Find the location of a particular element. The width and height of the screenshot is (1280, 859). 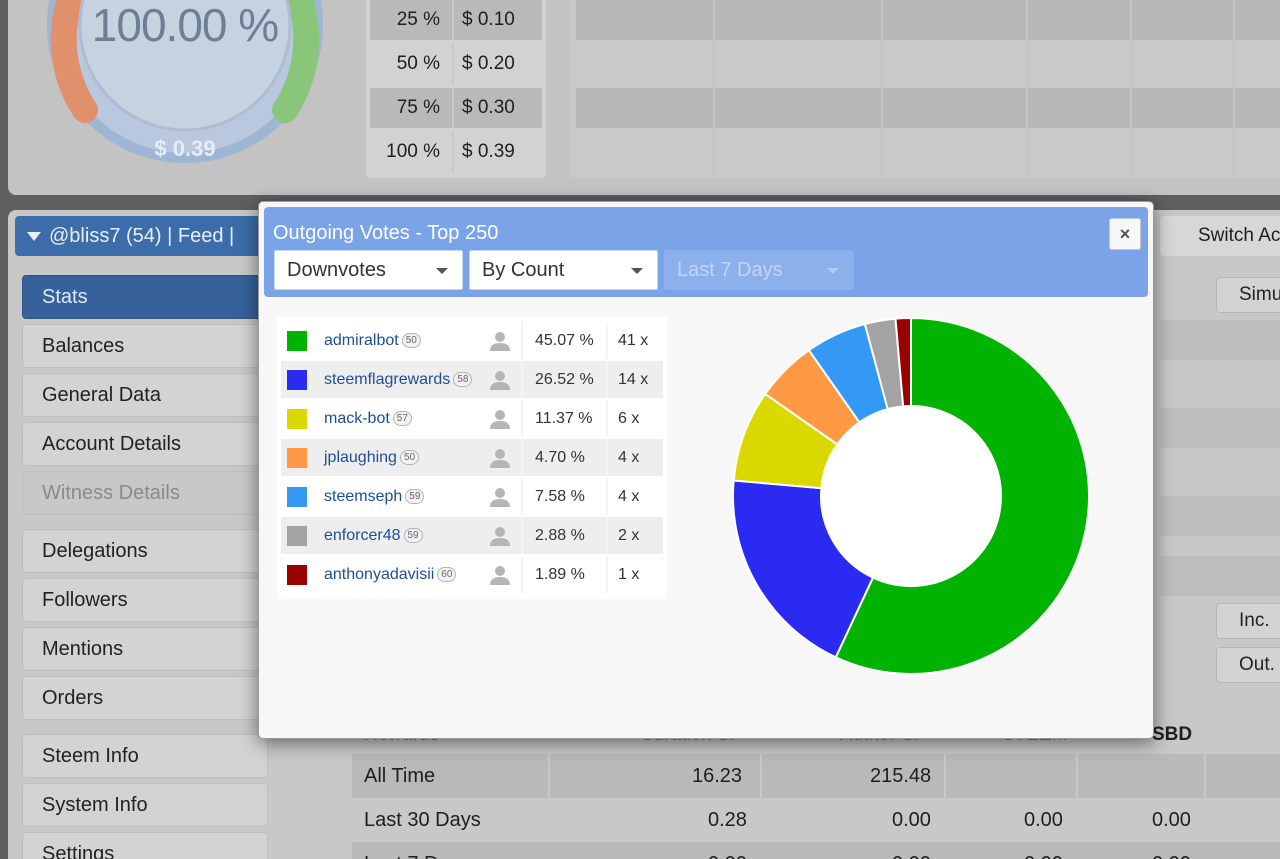

column-header: SBD is located at coordinates (1172, 734).